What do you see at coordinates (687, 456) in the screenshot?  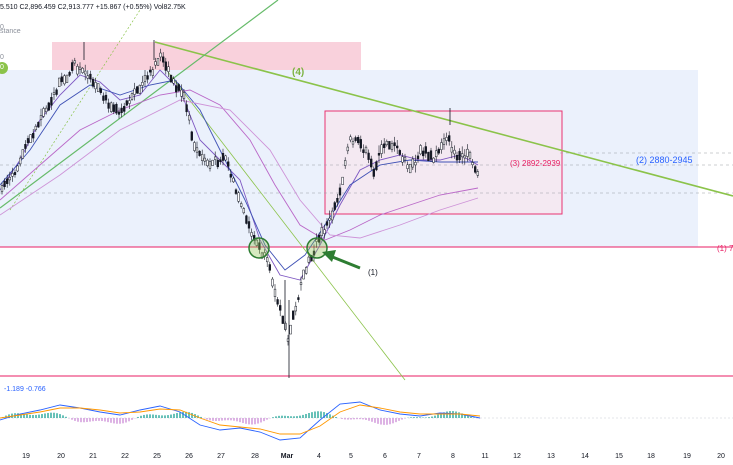 I see `time-axis-tick: 19` at bounding box center [687, 456].